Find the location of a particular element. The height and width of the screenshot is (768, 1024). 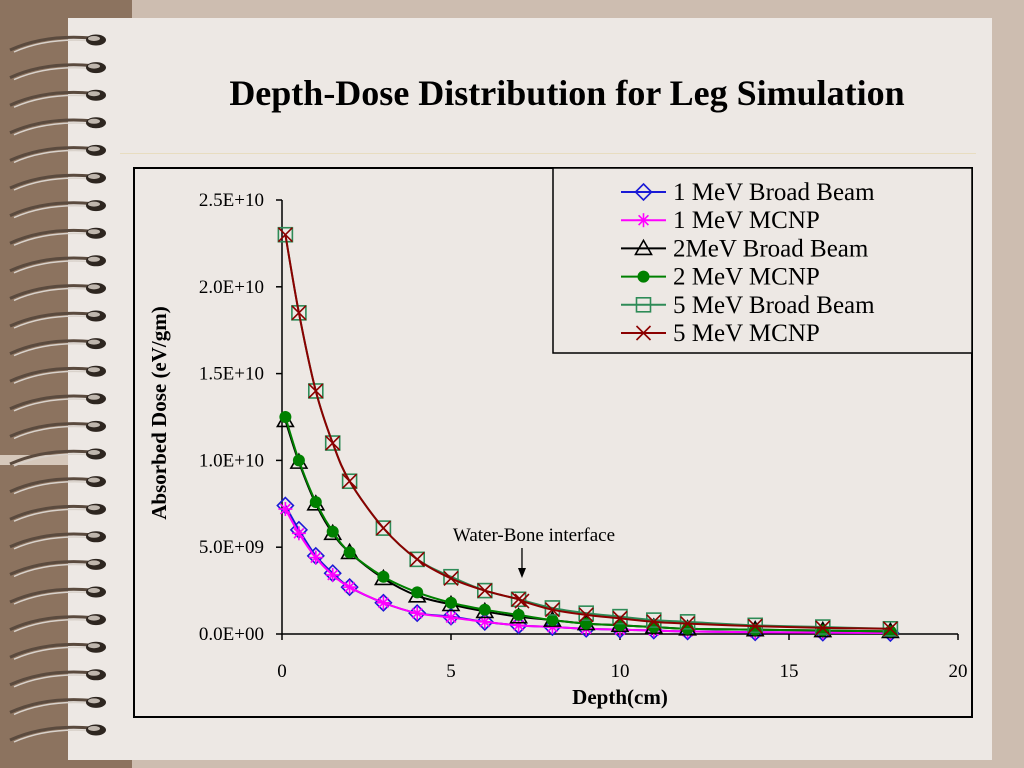

legend-entry: 5 MeV Broad Beam is located at coordinates (748, 305).